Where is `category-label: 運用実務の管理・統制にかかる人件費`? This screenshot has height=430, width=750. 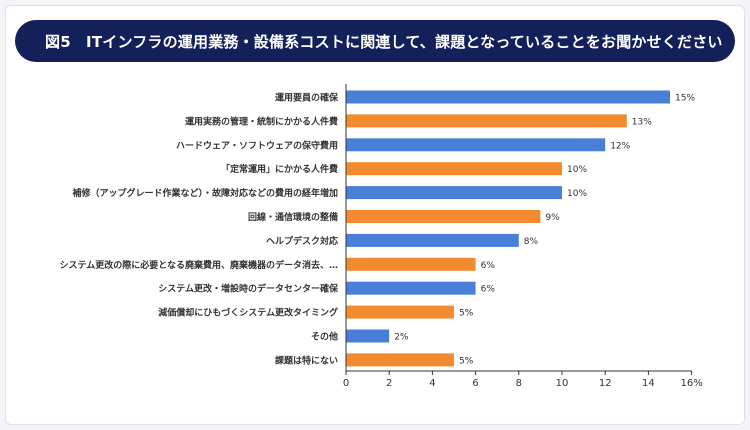 category-label: 運用実務の管理・統制にかかる人件費 is located at coordinates (261, 121).